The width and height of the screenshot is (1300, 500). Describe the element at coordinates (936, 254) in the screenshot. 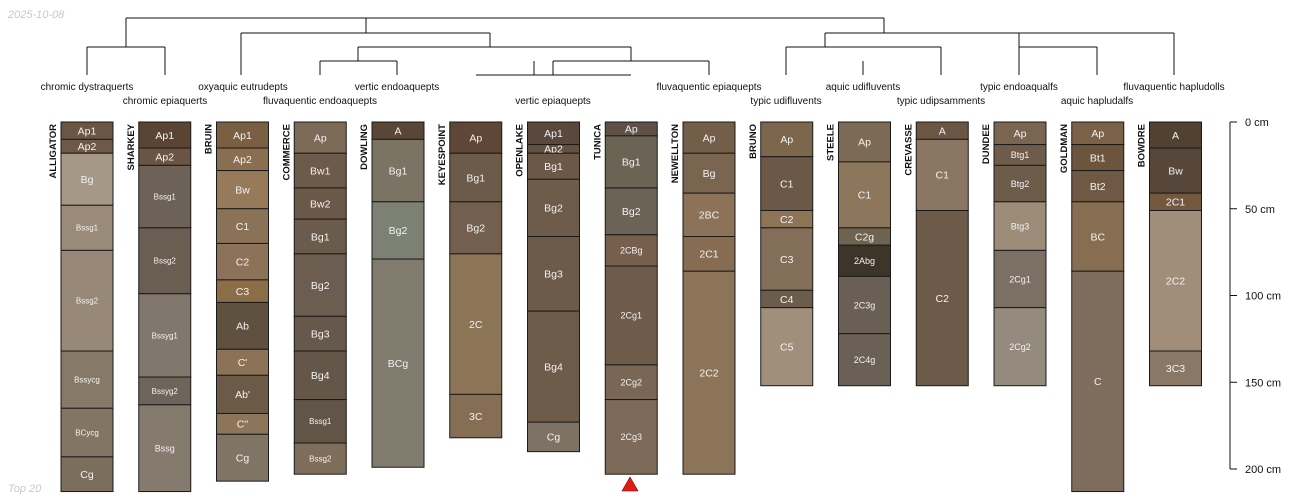

I see `profile-crevasse: A C1 C2 CREVASSE` at that location.